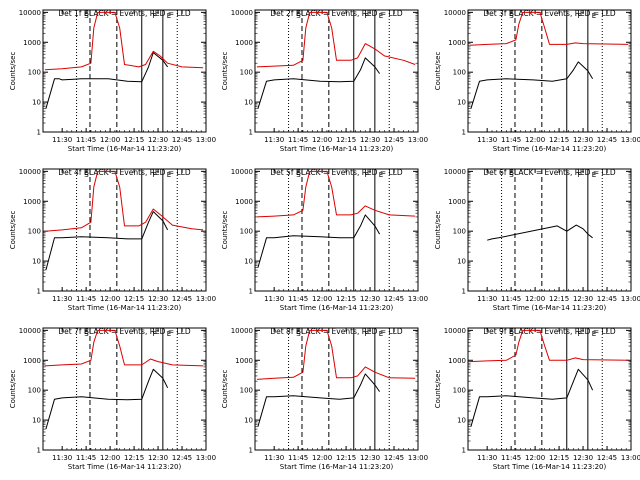 This screenshot has height=480, width=640. I want to click on panel-title: Det 7f BLACK = Events, RED = LLD, so click(124, 331).